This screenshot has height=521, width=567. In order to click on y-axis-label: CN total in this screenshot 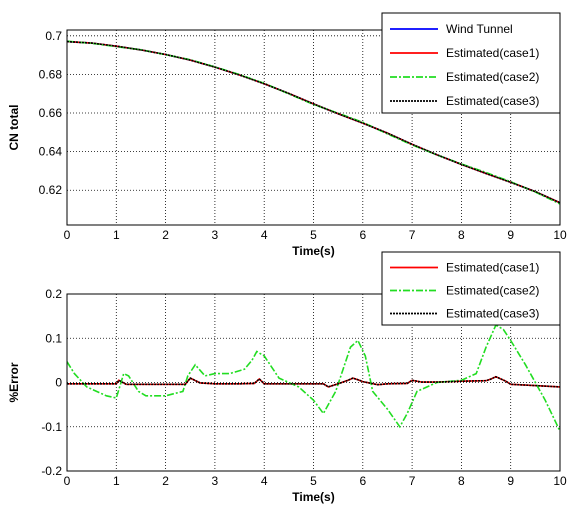, I will do `click(14, 128)`.